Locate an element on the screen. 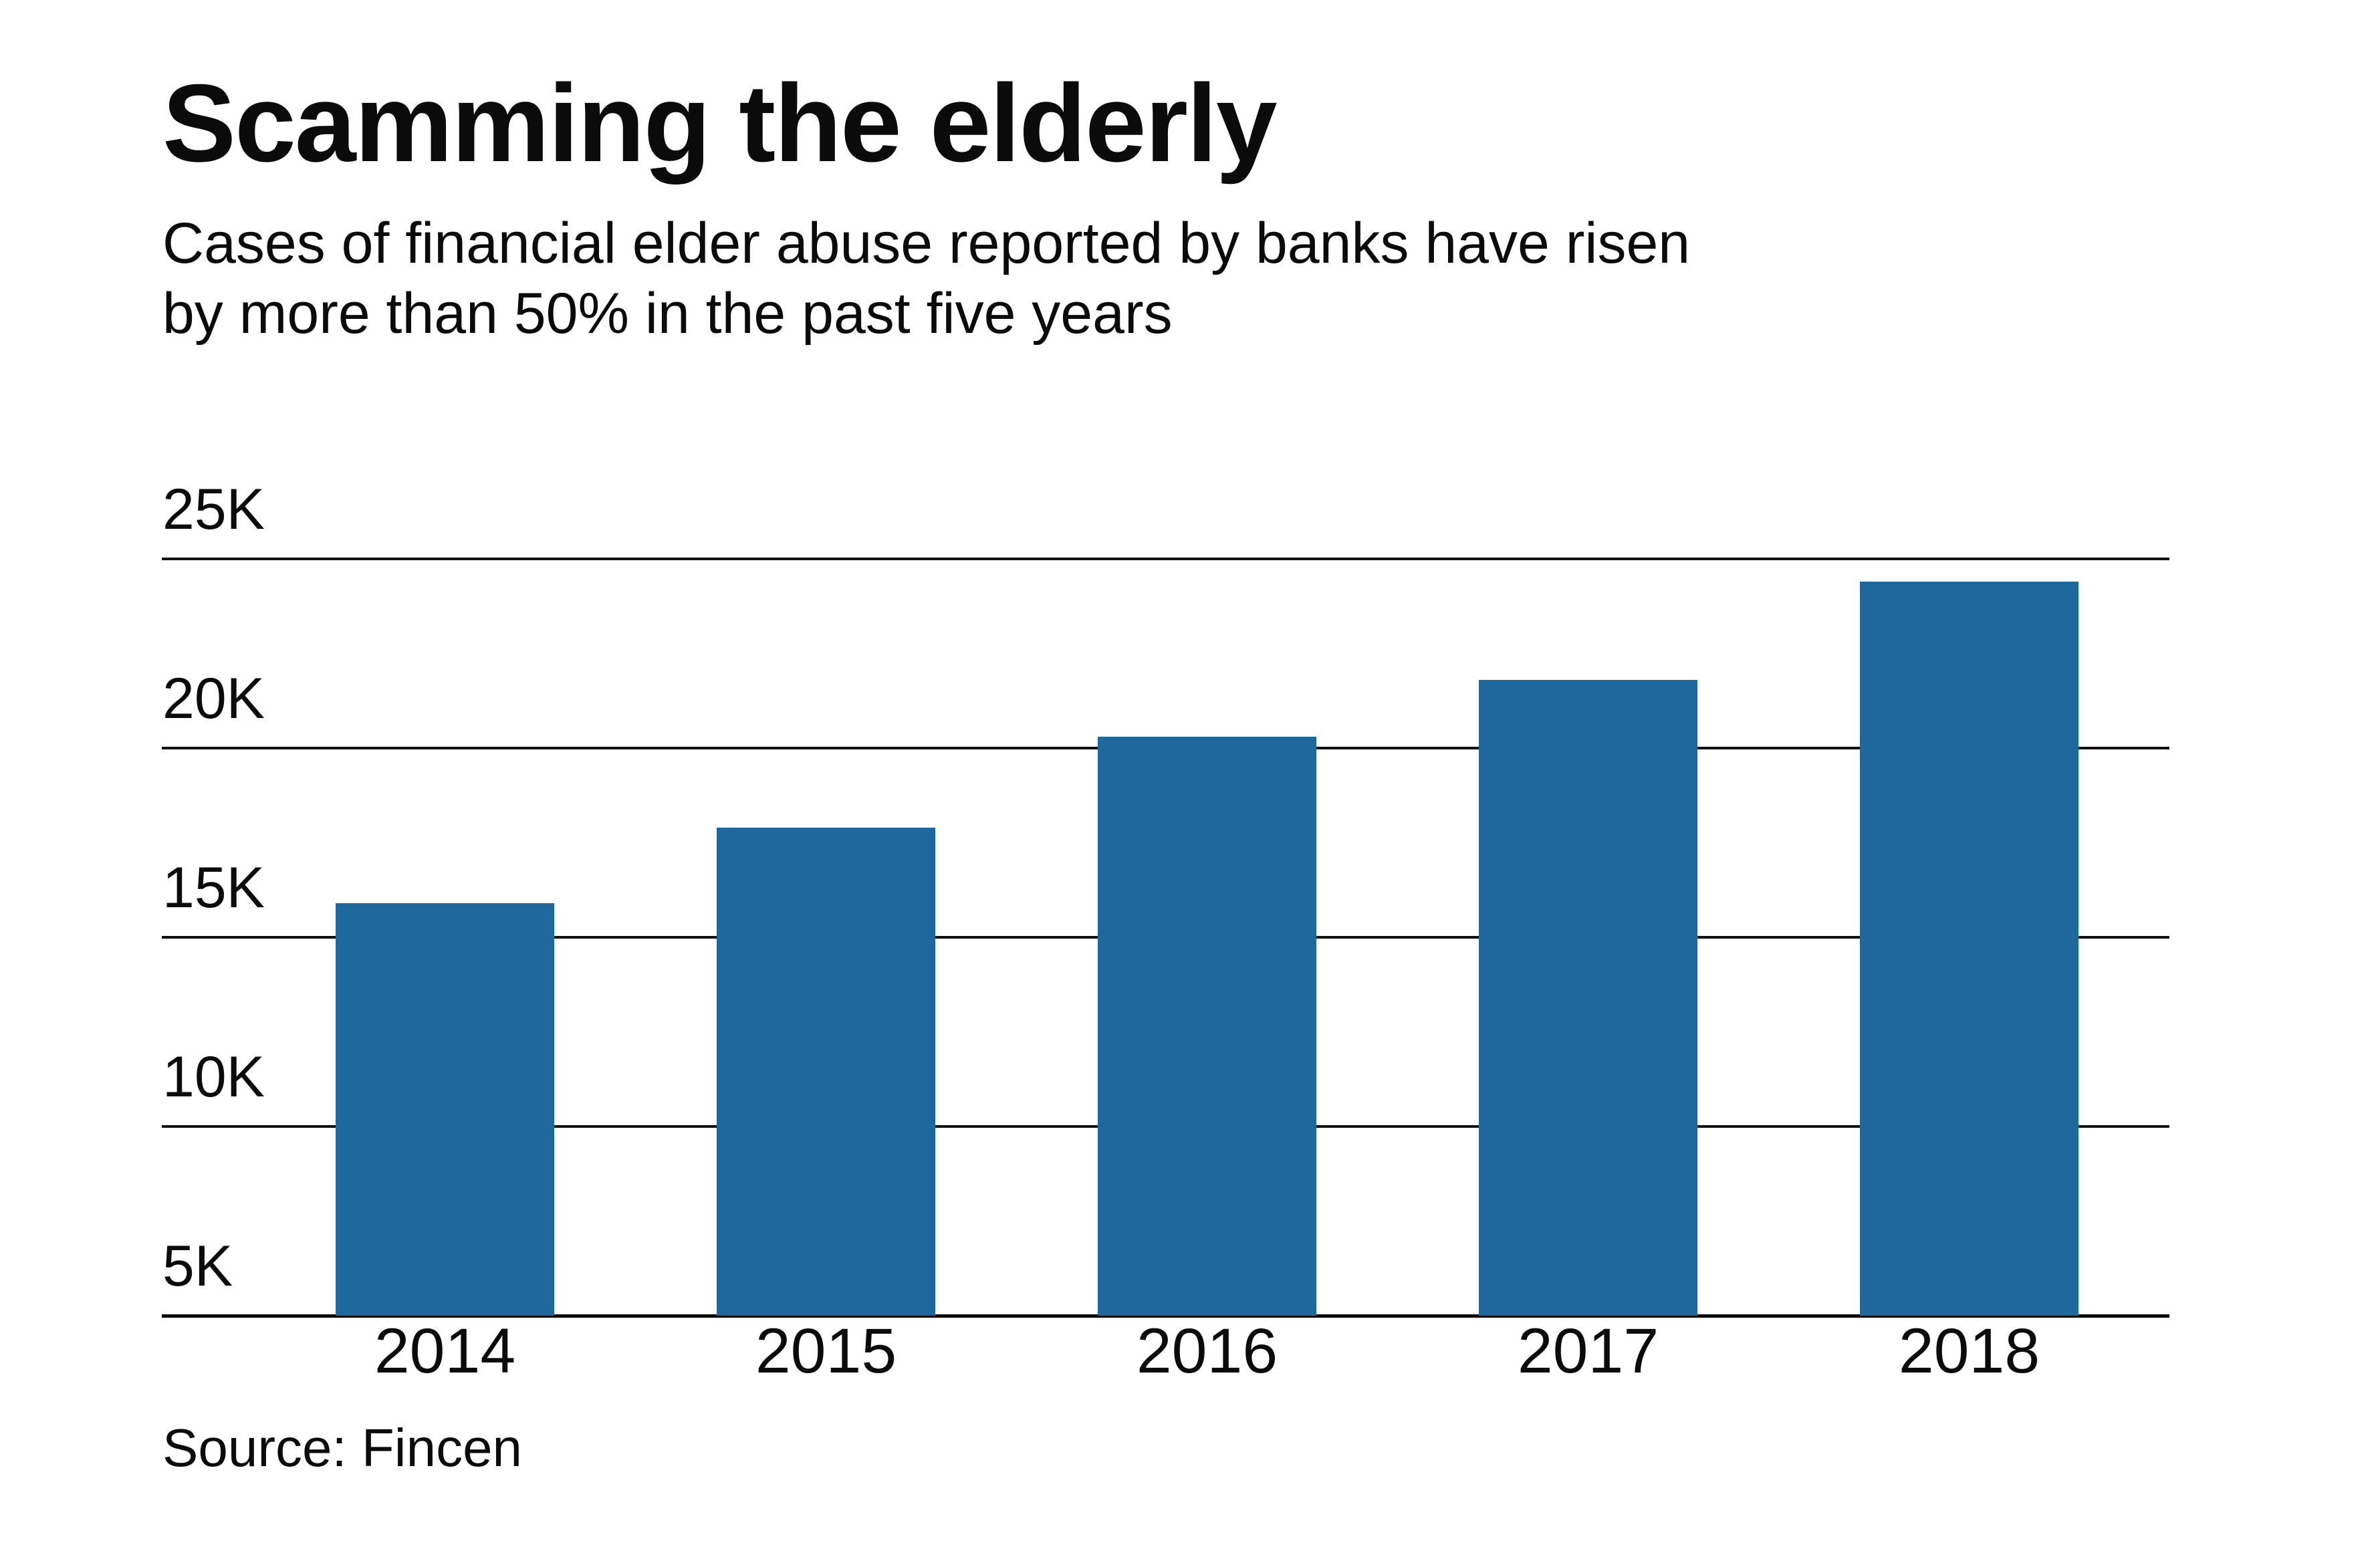 The width and height of the screenshot is (2380, 1551). gridline-25k is located at coordinates (1165, 559).